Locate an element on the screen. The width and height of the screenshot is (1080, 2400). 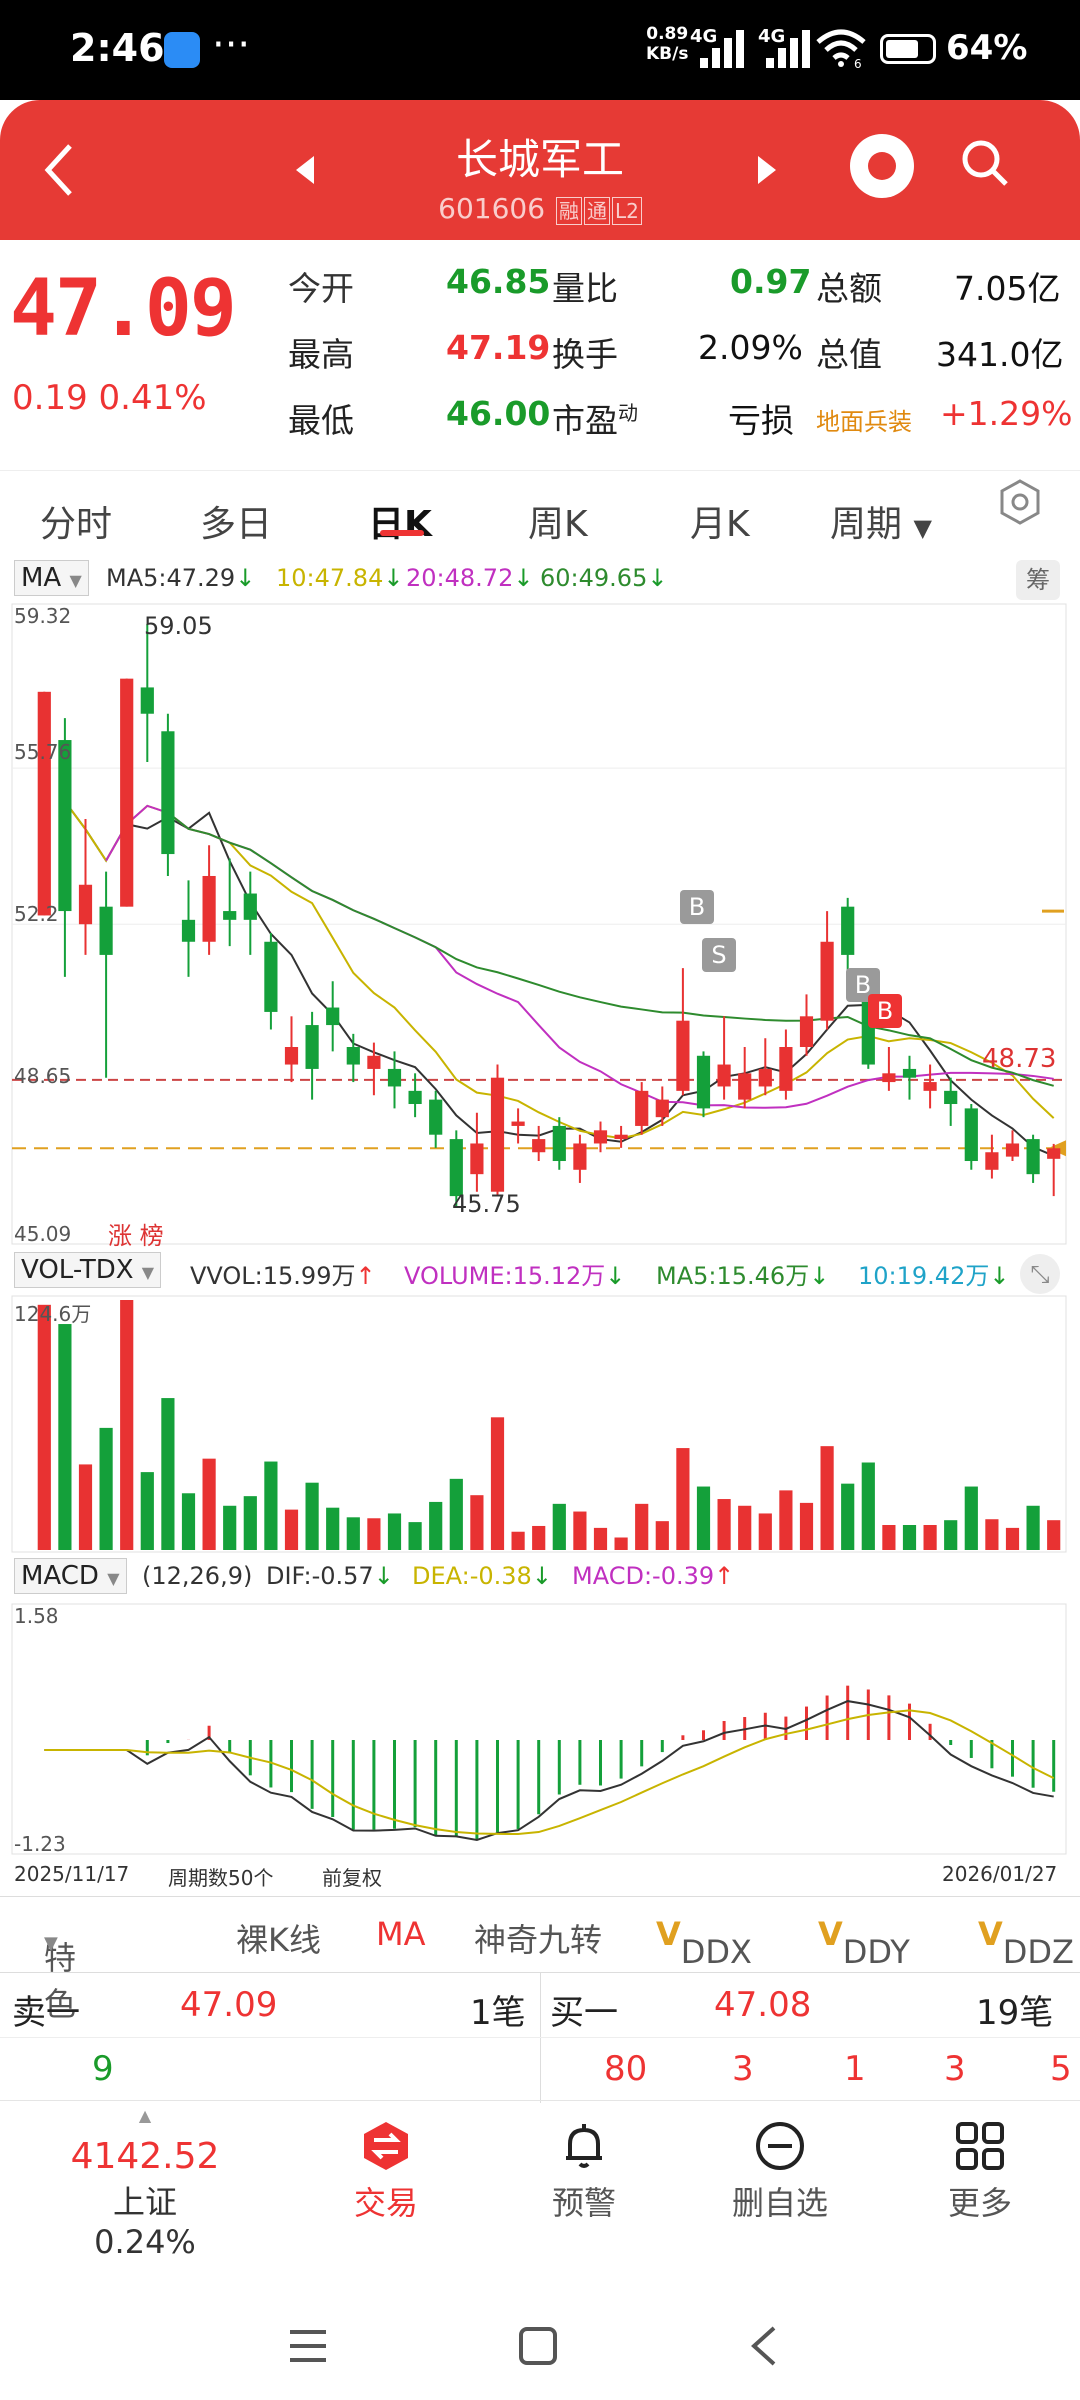
quote-label-pe: 市盈动 is located at coordinates (595, 420).